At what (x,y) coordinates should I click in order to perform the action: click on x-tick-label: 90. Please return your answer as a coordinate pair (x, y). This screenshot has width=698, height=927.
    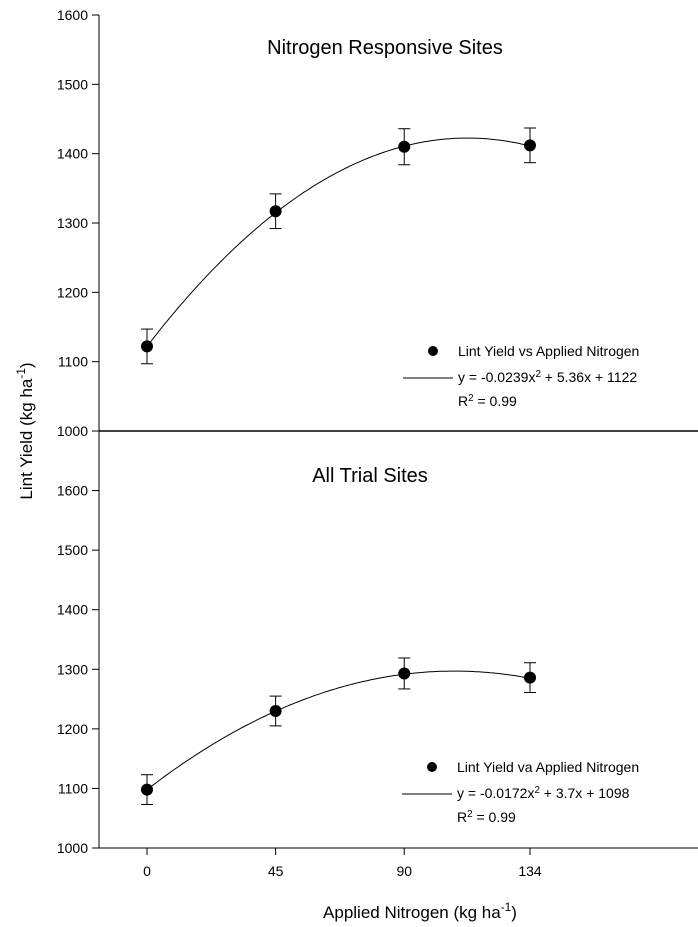
    Looking at the image, I should click on (404, 871).